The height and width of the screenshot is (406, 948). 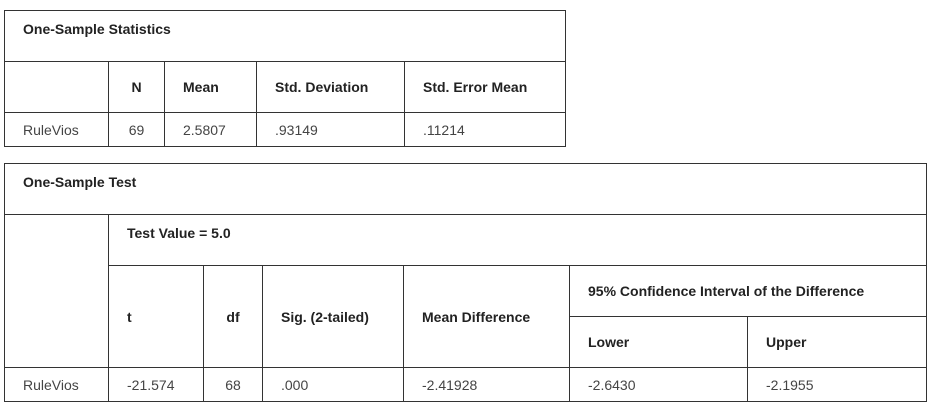 I want to click on cell-t: -21.574, so click(x=156, y=384).